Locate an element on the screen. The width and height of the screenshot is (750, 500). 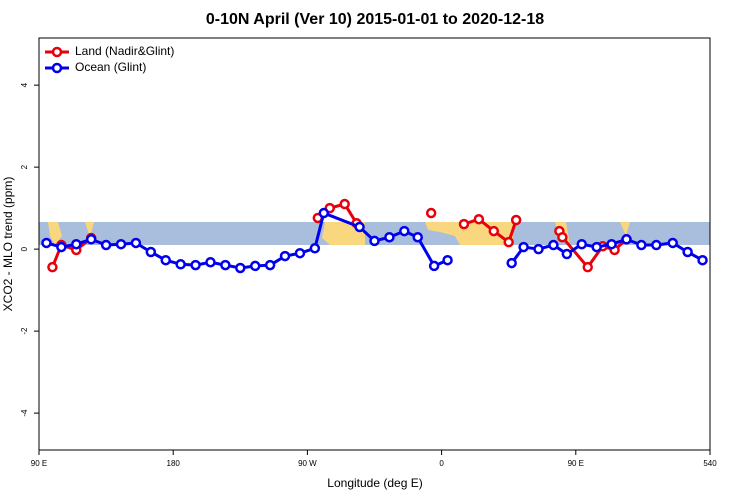
x-tick-label: 540 is located at coordinates (710, 463).